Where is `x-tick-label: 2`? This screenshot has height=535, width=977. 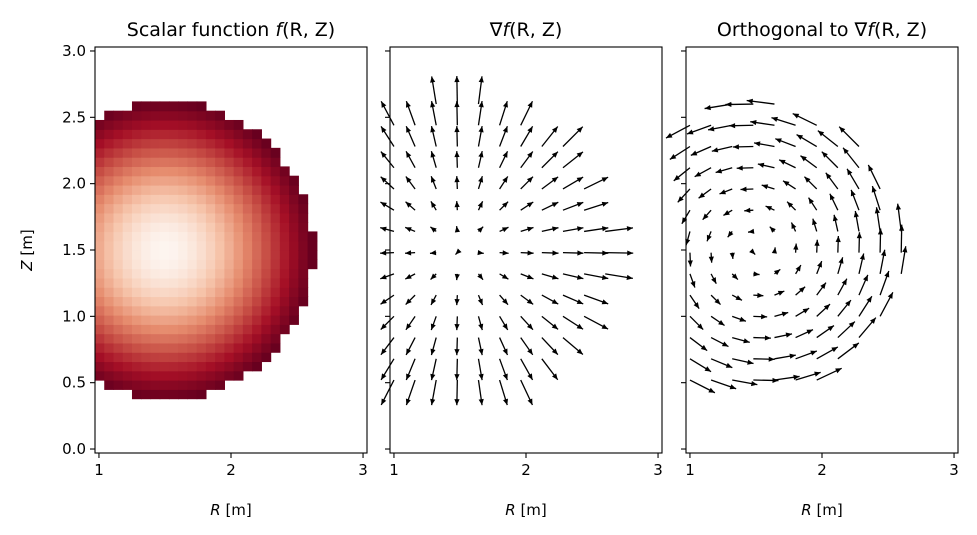
x-tick-label: 2 is located at coordinates (822, 470).